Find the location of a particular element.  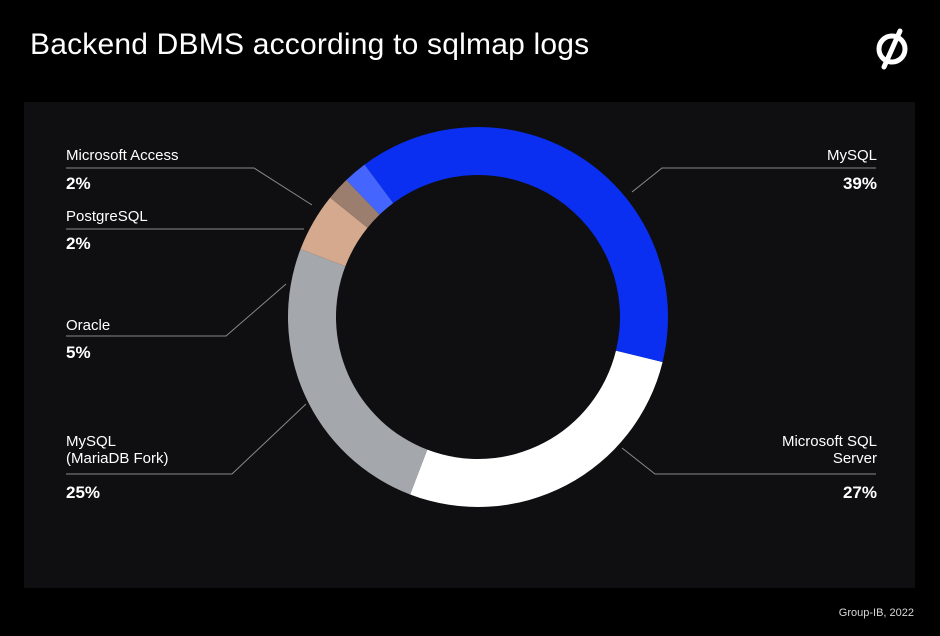

slice-label-mysql: MySQL is located at coordinates (852, 155).